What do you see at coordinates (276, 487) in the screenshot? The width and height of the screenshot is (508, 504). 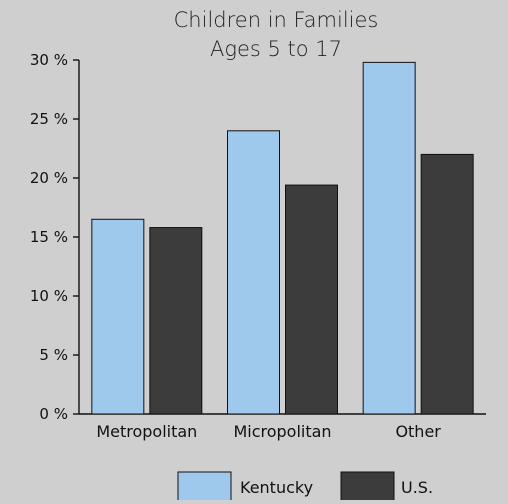 I see `legend-label: Kentucky` at bounding box center [276, 487].